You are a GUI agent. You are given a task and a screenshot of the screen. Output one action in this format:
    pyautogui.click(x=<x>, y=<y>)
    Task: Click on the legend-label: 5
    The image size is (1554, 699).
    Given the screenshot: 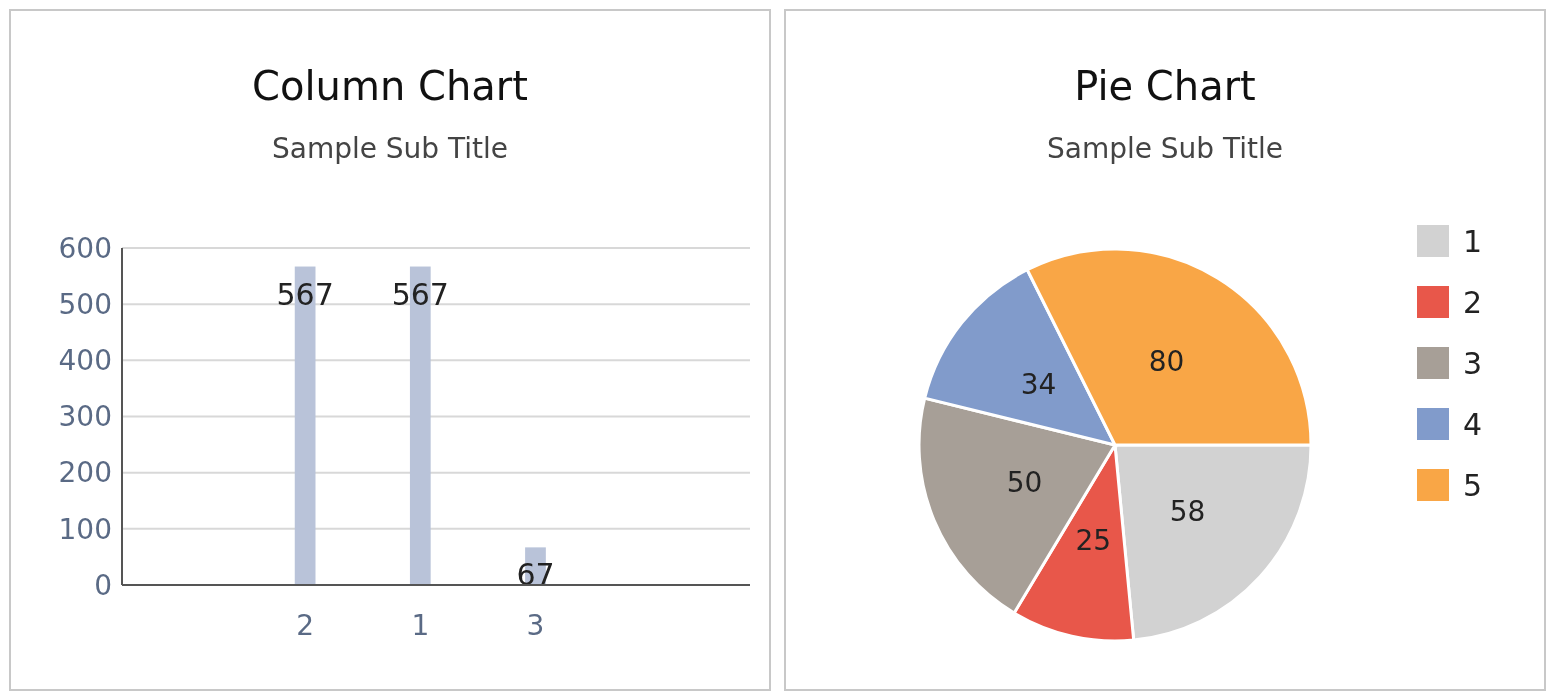 What is the action you would take?
    pyautogui.click(x=1473, y=485)
    